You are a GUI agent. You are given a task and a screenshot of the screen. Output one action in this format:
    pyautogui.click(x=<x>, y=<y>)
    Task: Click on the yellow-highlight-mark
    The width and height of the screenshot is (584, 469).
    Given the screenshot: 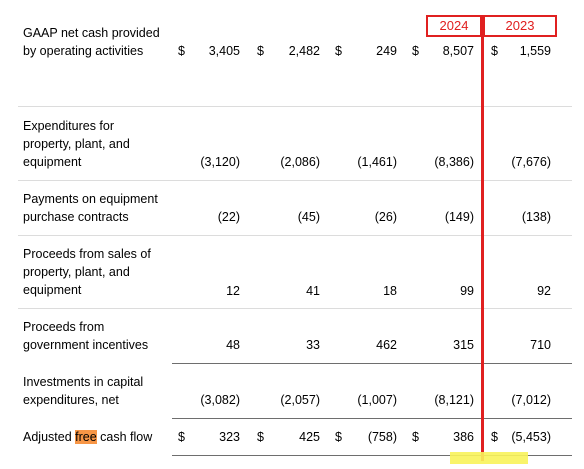 What is the action you would take?
    pyautogui.click(x=489, y=458)
    